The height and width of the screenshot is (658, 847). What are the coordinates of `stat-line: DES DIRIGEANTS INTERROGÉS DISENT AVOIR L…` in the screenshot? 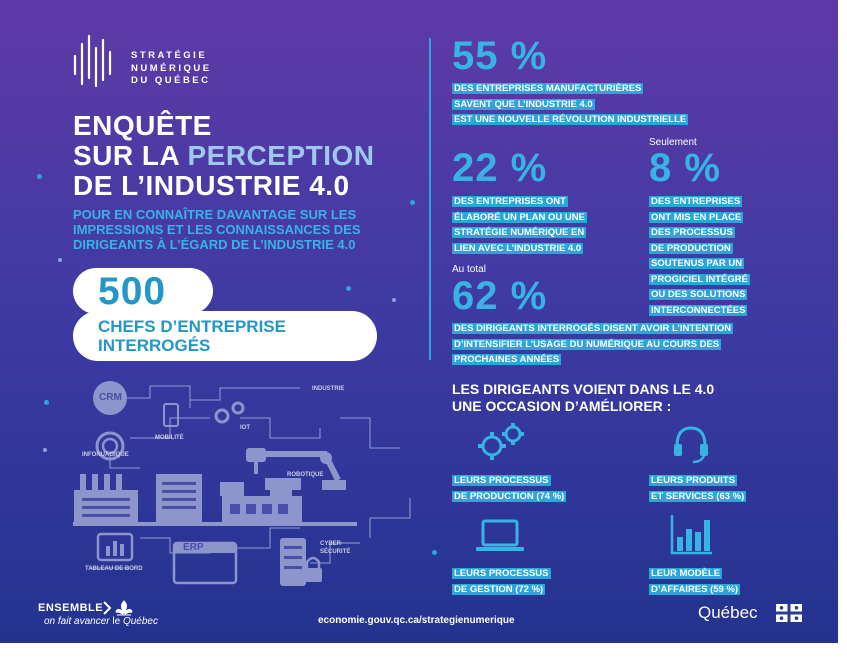 It's located at (593, 328).